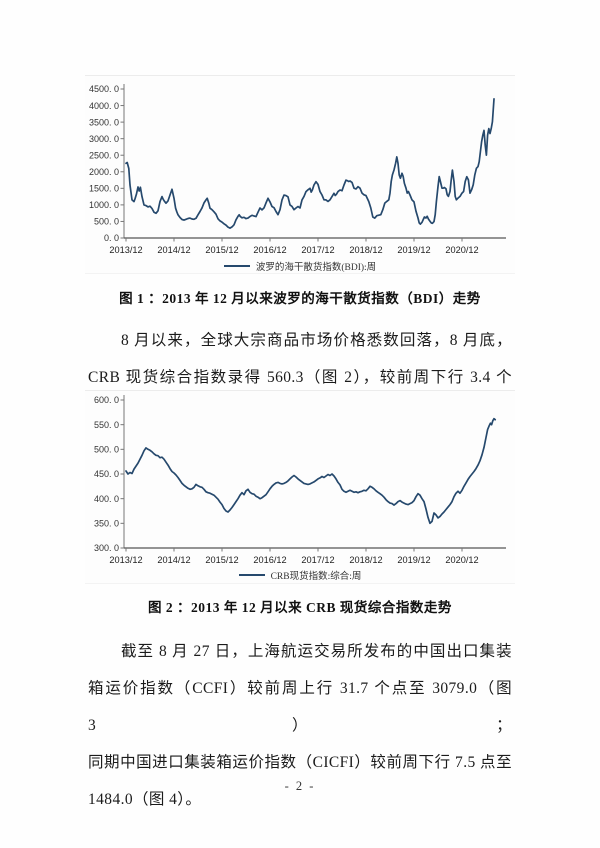  What do you see at coordinates (106, 548) in the screenshot?
I see `y-tick-label: 300. 0` at bounding box center [106, 548].